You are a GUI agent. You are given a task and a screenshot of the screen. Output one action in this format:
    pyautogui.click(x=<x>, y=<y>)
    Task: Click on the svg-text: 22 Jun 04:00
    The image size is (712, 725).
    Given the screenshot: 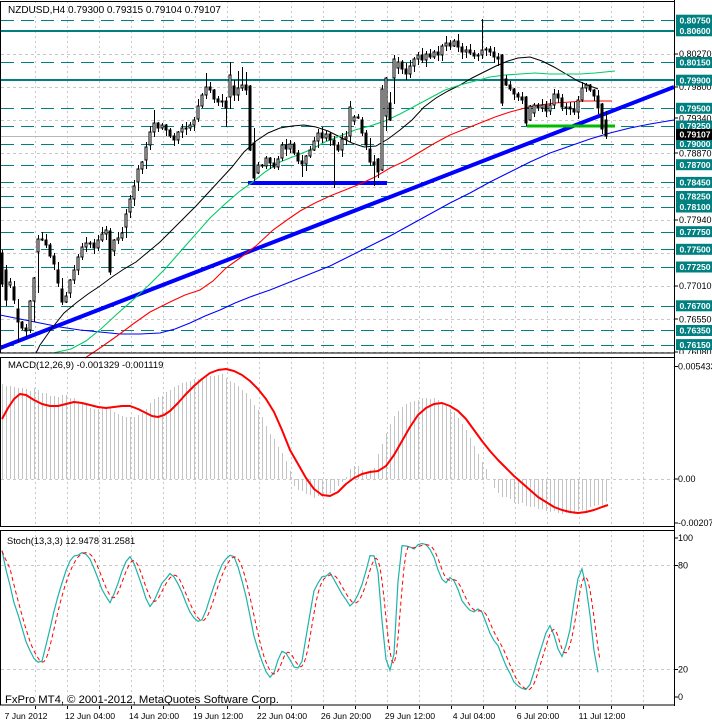 What is the action you would take?
    pyautogui.click(x=282, y=716)
    